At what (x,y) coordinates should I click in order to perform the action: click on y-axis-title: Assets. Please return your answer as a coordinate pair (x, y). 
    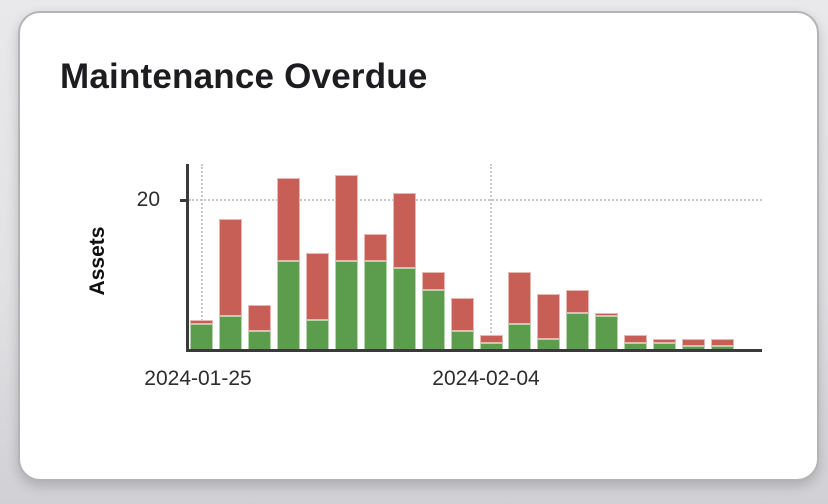
    Looking at the image, I should click on (97, 261).